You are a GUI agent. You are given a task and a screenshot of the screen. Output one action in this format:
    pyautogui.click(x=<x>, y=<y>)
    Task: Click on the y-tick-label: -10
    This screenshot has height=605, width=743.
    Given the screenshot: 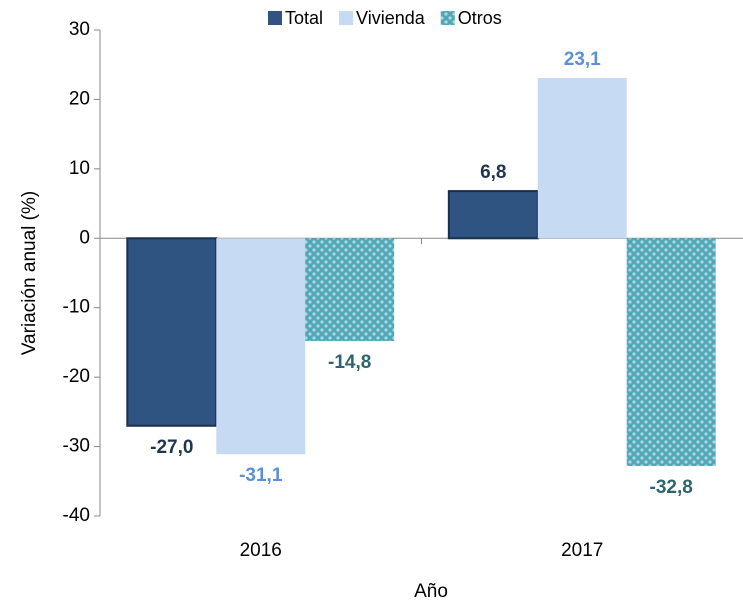 What is the action you would take?
    pyautogui.click(x=76, y=307)
    